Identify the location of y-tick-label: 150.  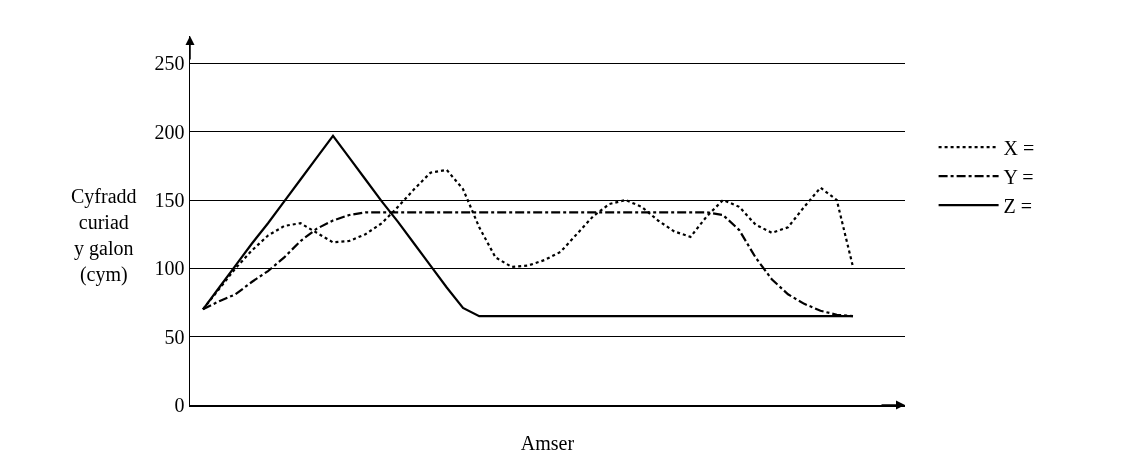
(169, 200).